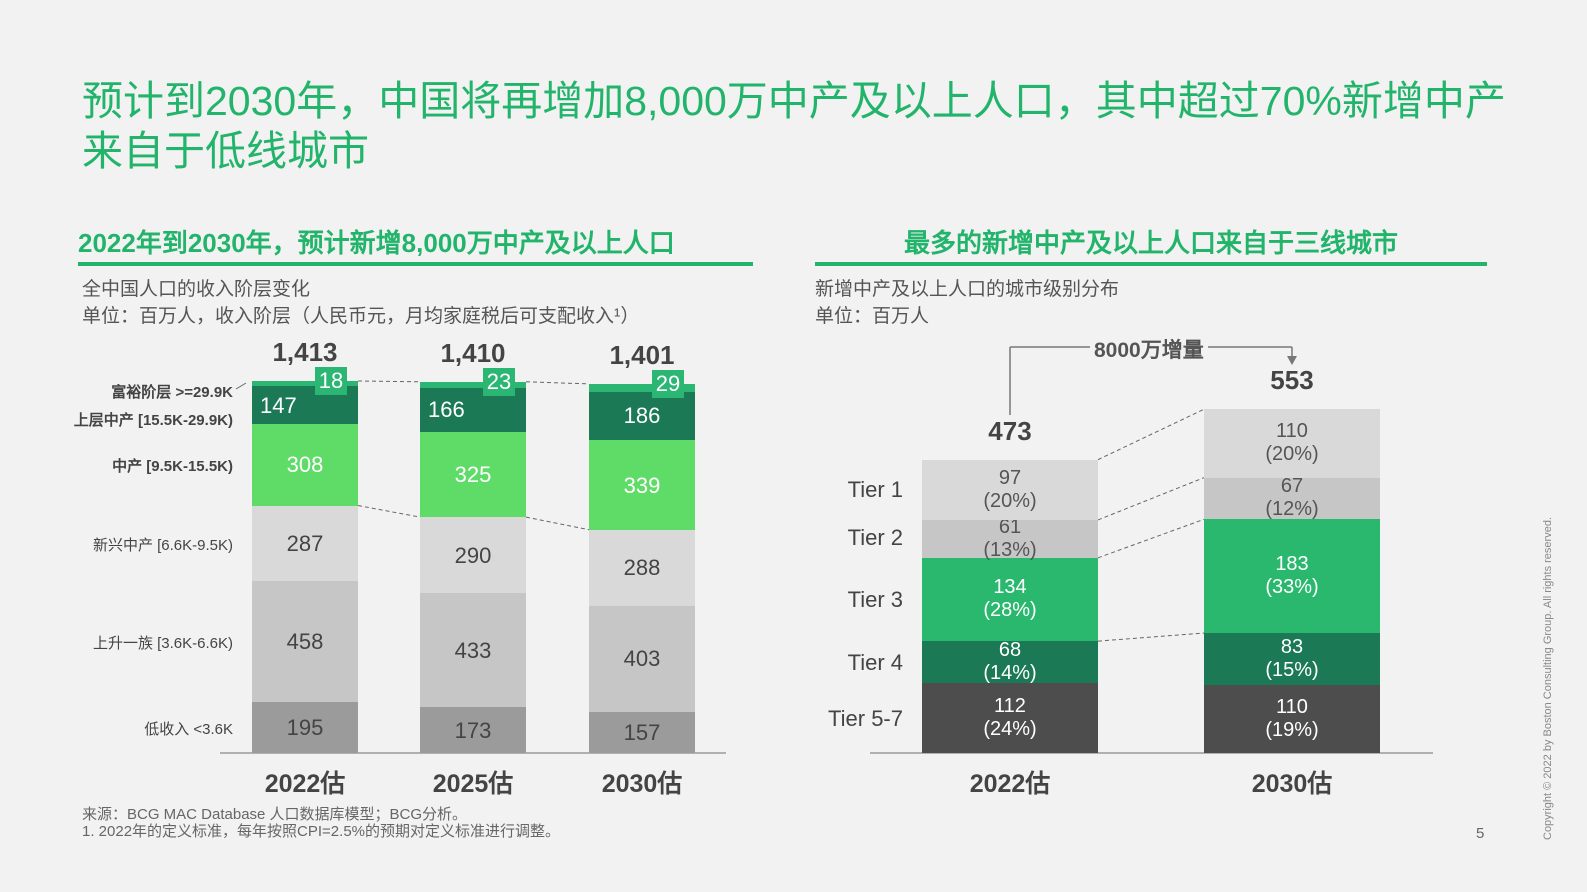 The image size is (1587, 892). Describe the element at coordinates (1292, 669) in the screenshot. I see `percent-label: (15%)` at that location.